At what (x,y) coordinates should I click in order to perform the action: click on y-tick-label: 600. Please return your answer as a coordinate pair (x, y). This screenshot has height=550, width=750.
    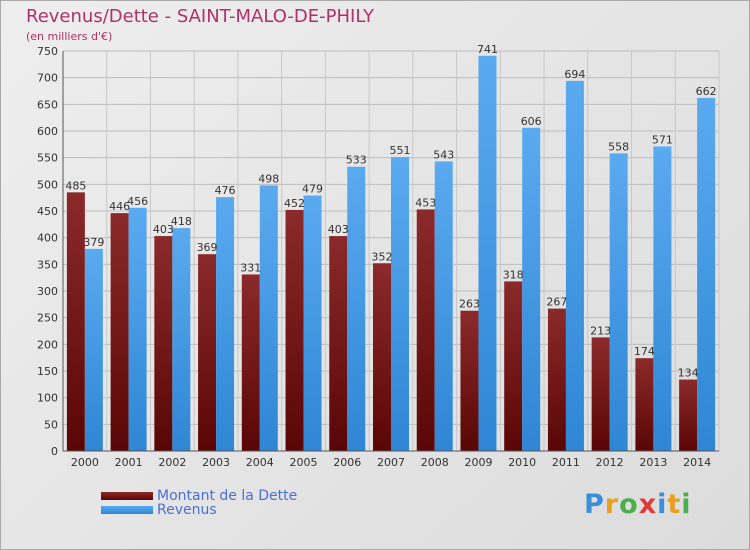
    Looking at the image, I should click on (47, 131).